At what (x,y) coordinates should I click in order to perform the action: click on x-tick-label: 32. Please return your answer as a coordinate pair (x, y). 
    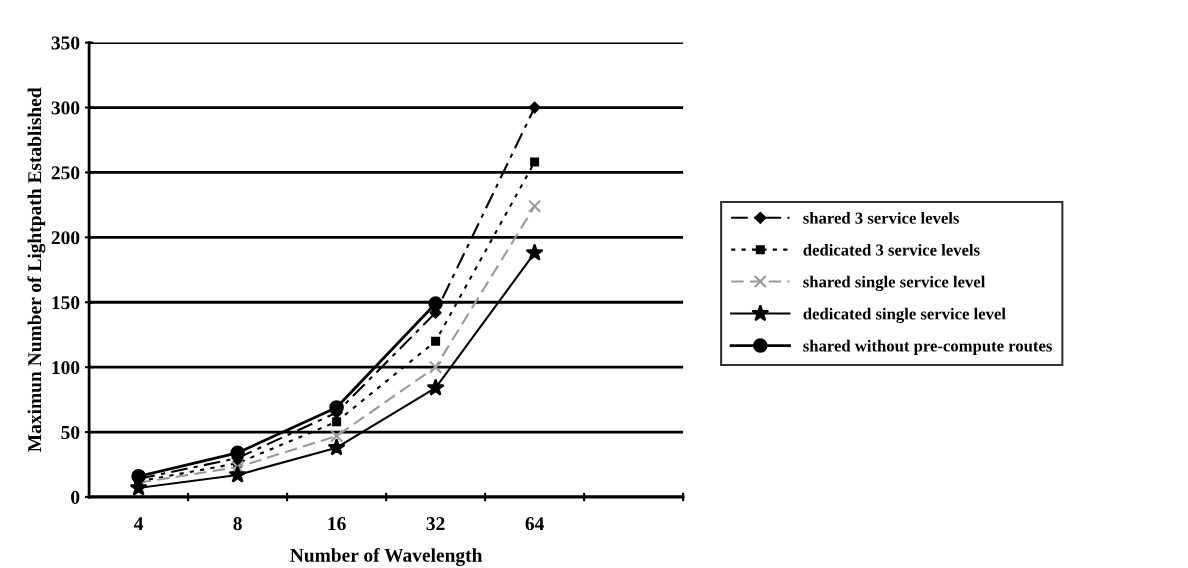
    Looking at the image, I should click on (435, 524).